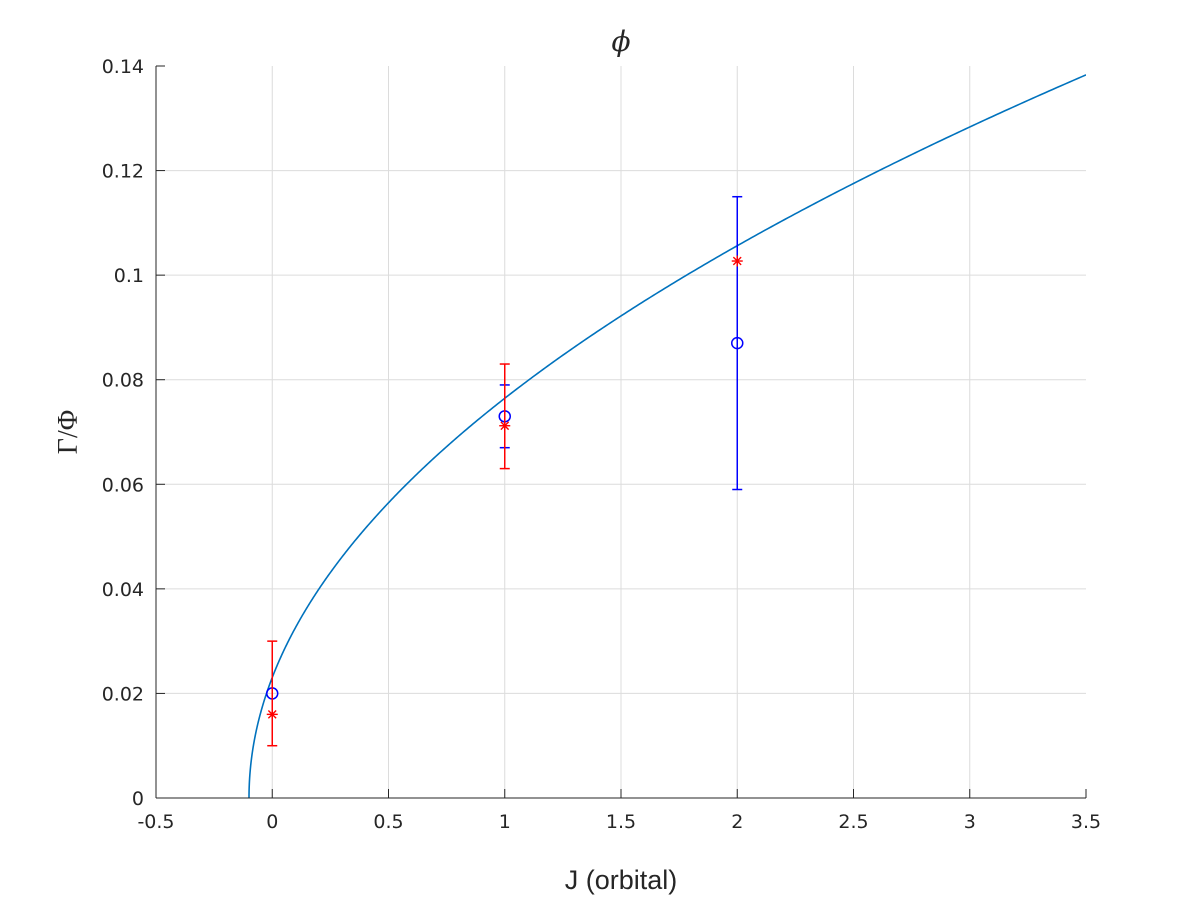 The width and height of the screenshot is (1200, 900). I want to click on data-point-circle, so click(737, 343).